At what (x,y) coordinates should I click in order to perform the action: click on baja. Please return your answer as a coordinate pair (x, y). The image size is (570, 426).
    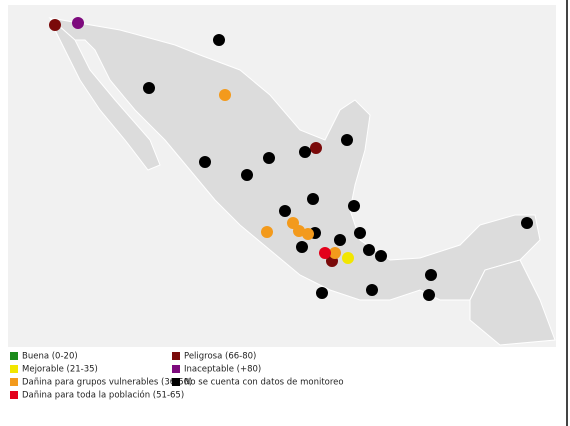
    Looking at the image, I should click on (105, 94).